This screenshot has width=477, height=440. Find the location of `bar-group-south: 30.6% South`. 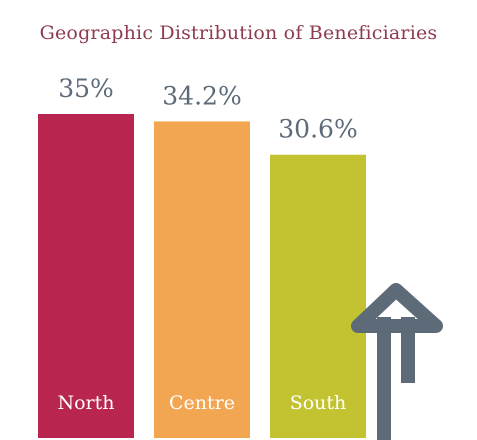

bar-group-south: 30.6% South is located at coordinates (318, 276).